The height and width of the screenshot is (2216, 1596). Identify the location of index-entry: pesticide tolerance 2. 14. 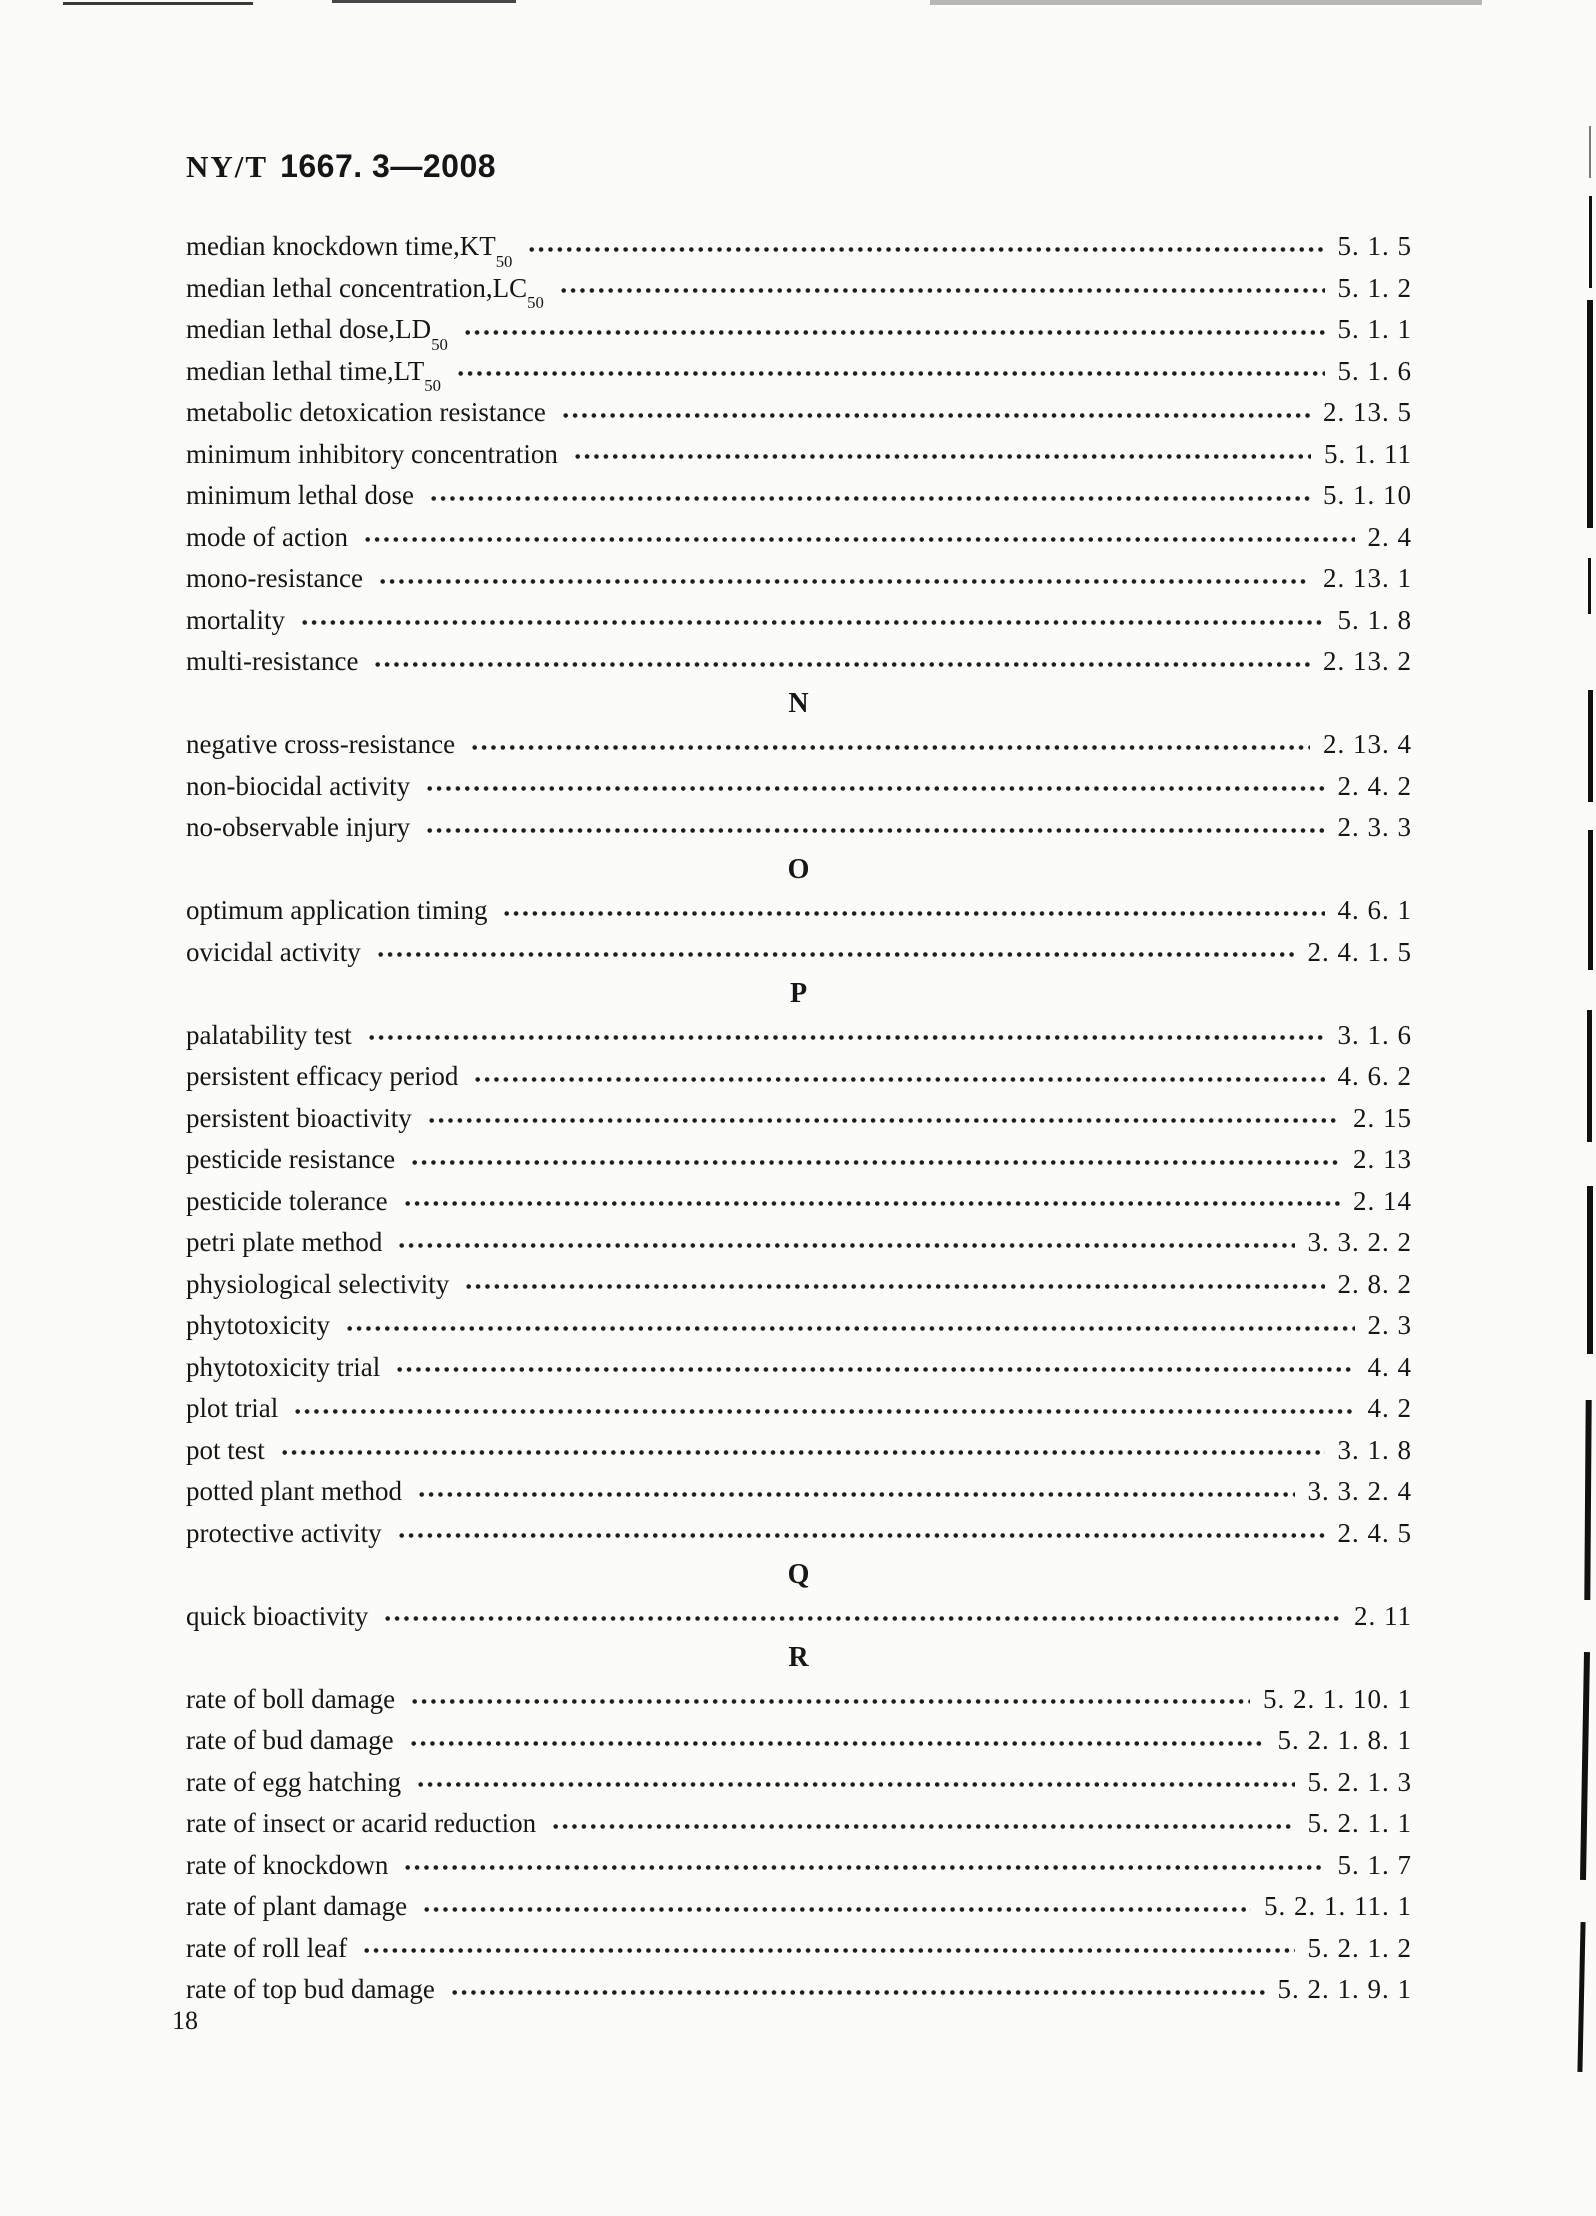
(799, 1201).